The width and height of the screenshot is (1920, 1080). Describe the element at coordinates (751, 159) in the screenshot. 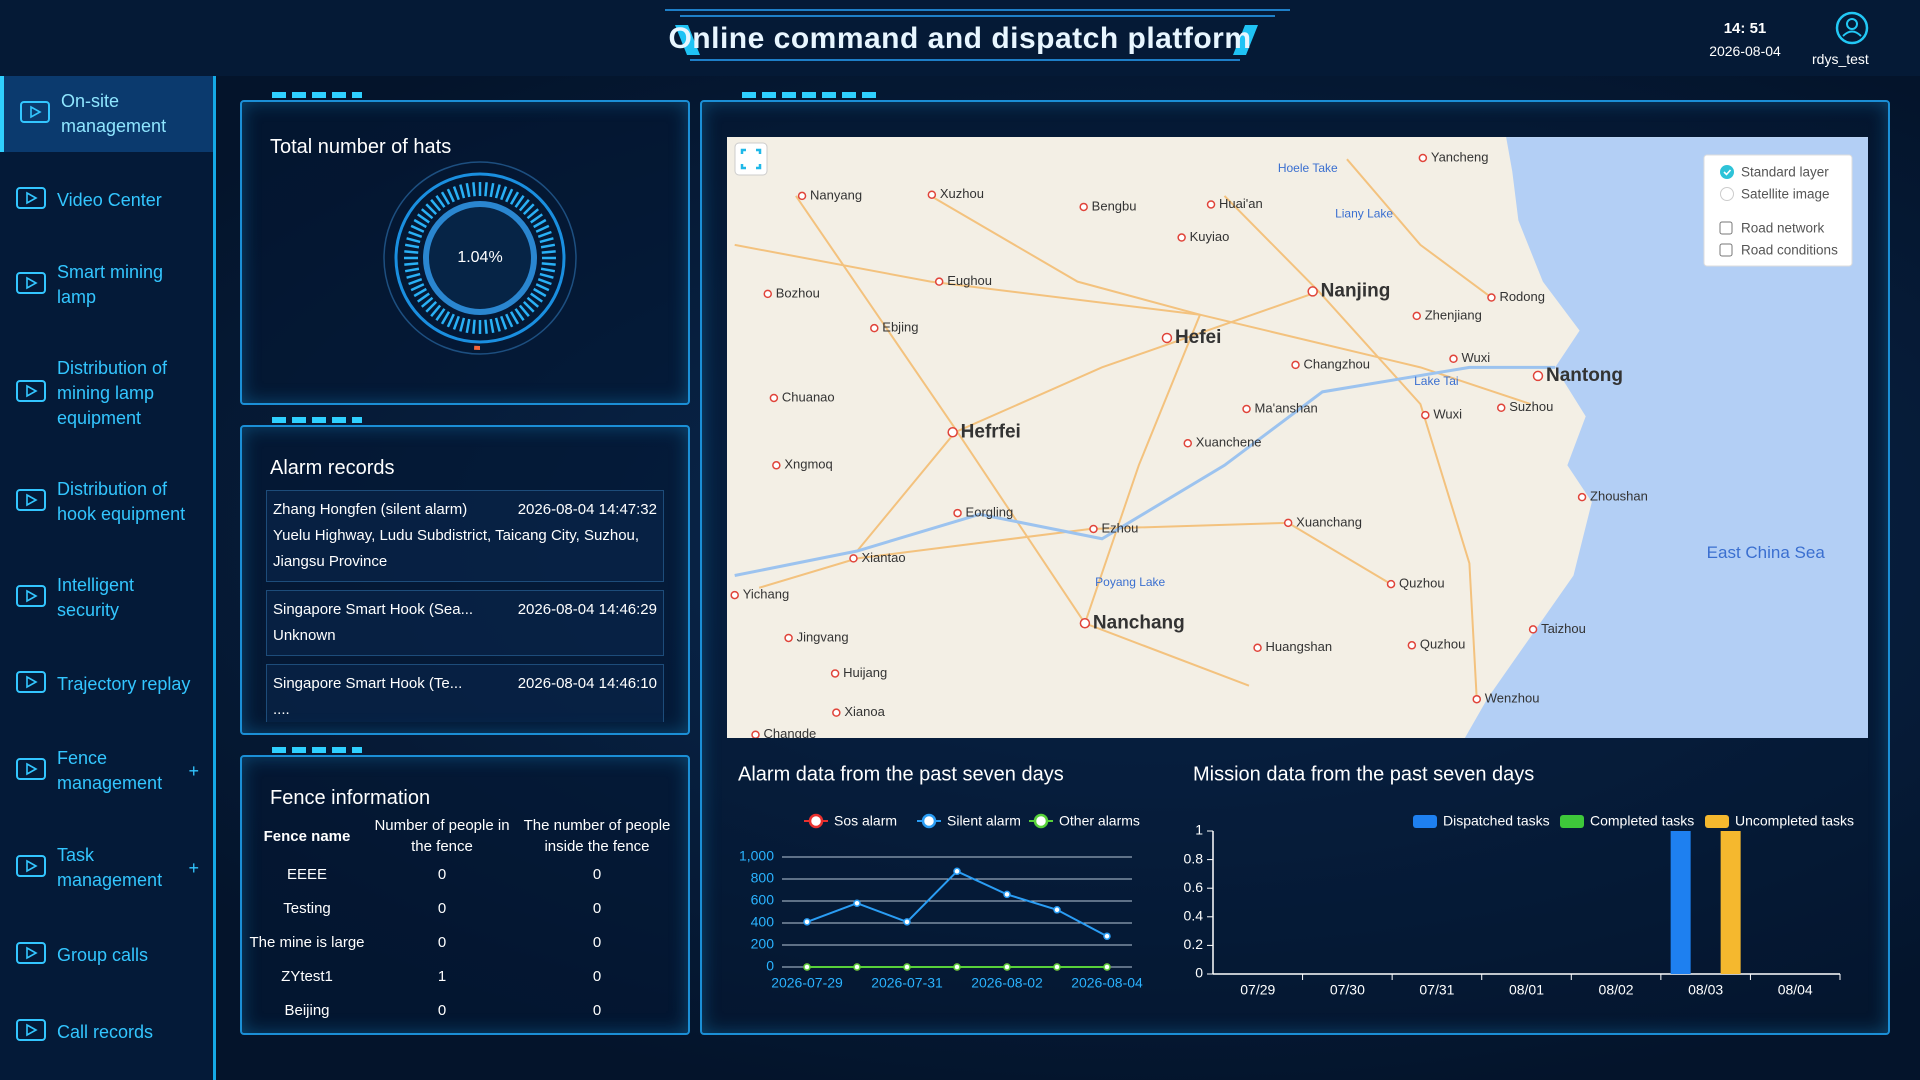

I see `fullscreen-button` at that location.